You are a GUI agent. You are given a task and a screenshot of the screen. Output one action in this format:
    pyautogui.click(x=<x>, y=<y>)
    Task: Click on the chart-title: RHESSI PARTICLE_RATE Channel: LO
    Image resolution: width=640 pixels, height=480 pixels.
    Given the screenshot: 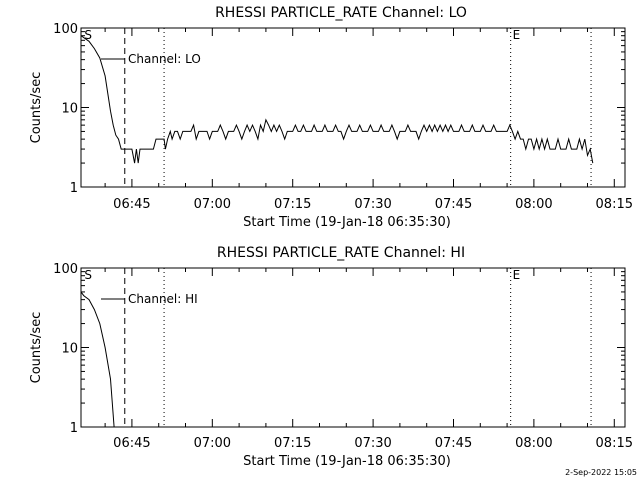 What is the action you would take?
    pyautogui.click(x=341, y=13)
    